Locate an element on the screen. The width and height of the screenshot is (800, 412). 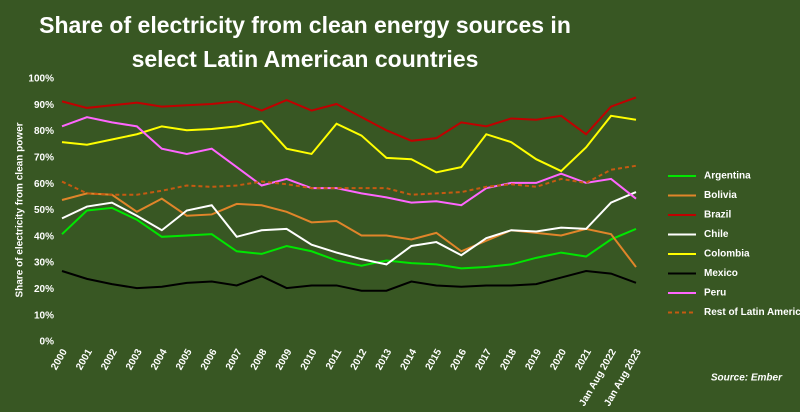
x-tick-label: 2006 is located at coordinates (209, 359).